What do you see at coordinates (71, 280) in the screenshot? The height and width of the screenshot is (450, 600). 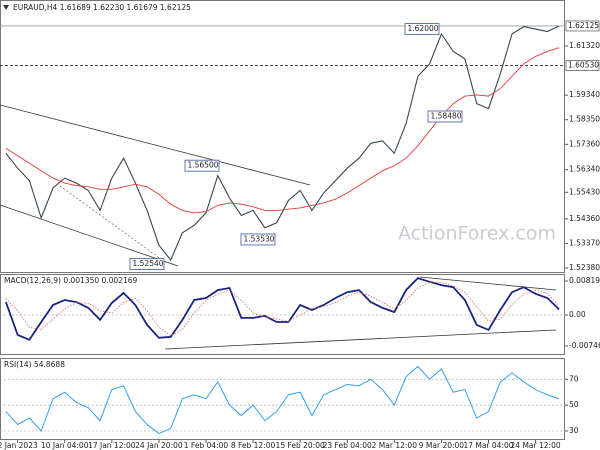 I see `macd-title: MACD(12,26,9) 0.001350 0.002169` at bounding box center [71, 280].